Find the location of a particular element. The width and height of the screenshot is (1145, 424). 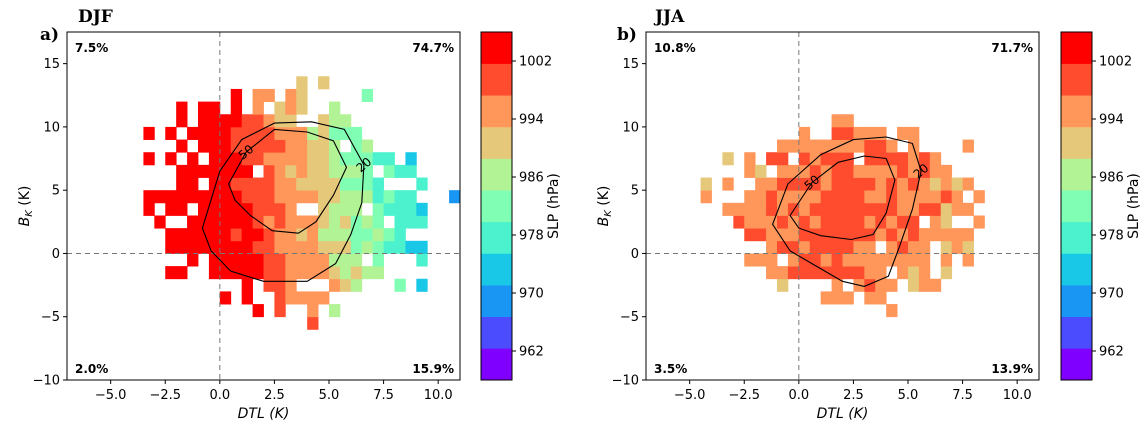

y-axis-label-jja: BK (K) is located at coordinates (605, 206).